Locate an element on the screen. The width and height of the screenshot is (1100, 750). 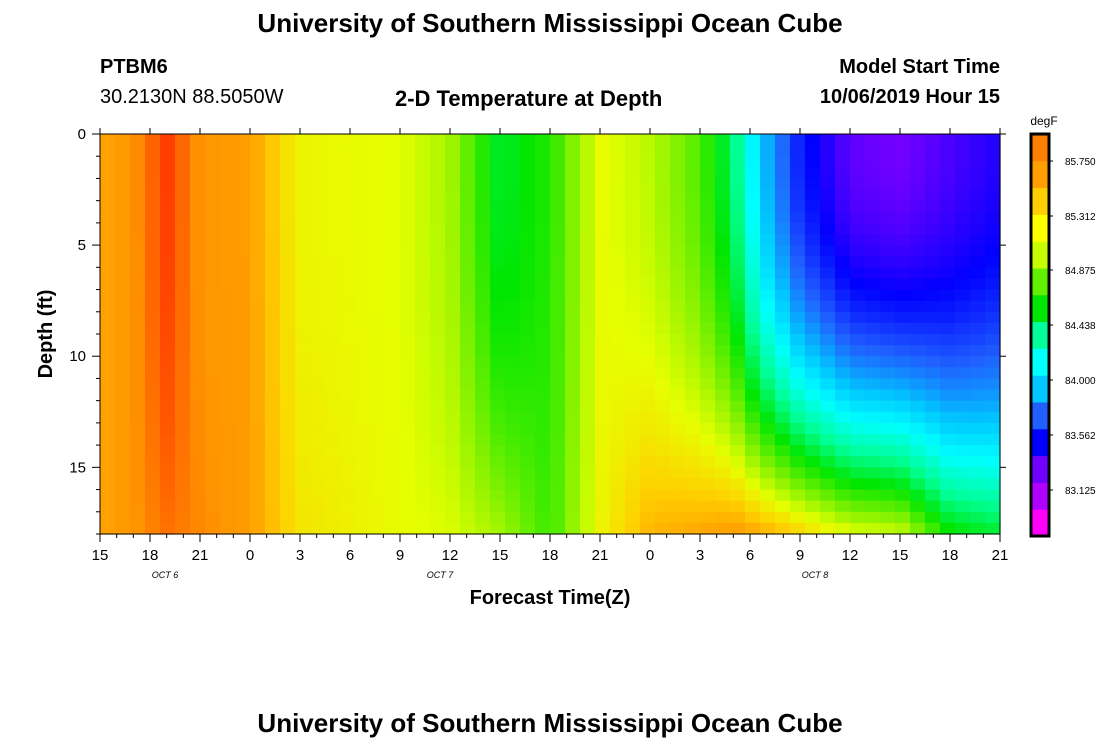
colorbar-frame is located at coordinates (1040, 335).